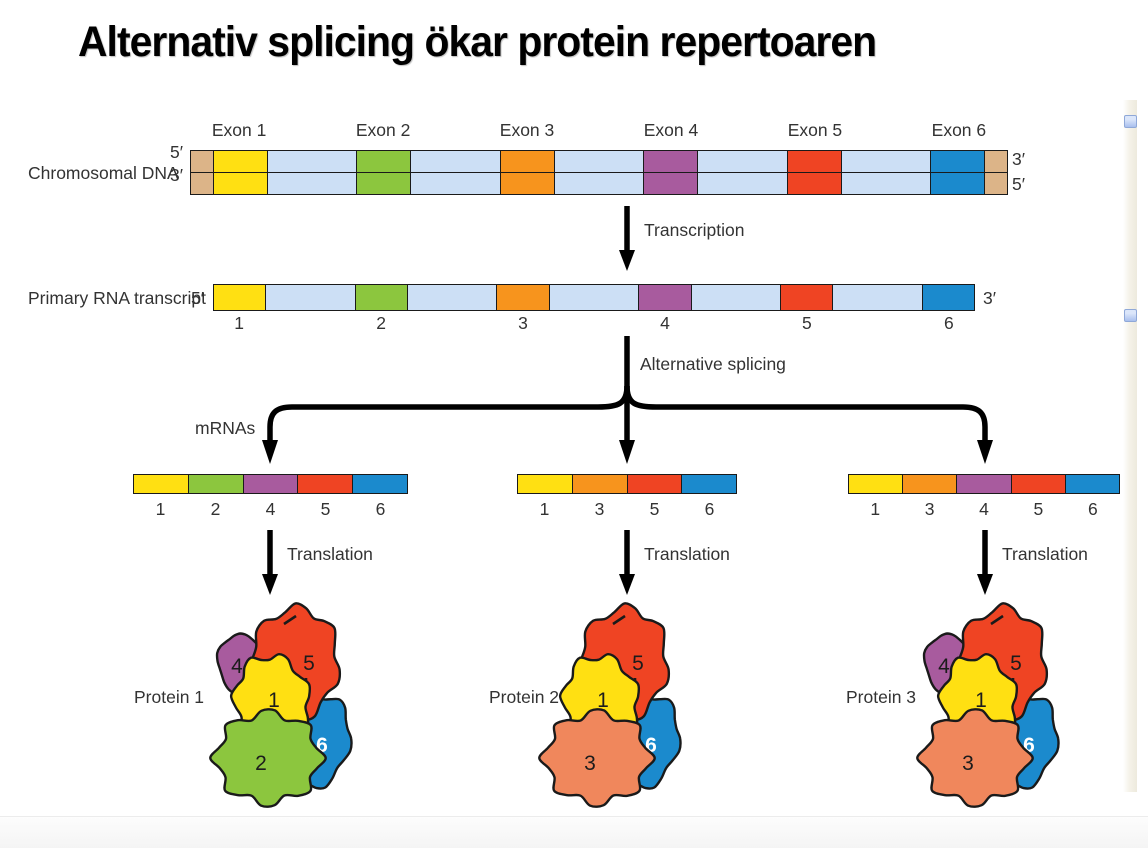 The width and height of the screenshot is (1148, 848). What do you see at coordinates (523, 322) in the screenshot?
I see `exon-label: 3` at bounding box center [523, 322].